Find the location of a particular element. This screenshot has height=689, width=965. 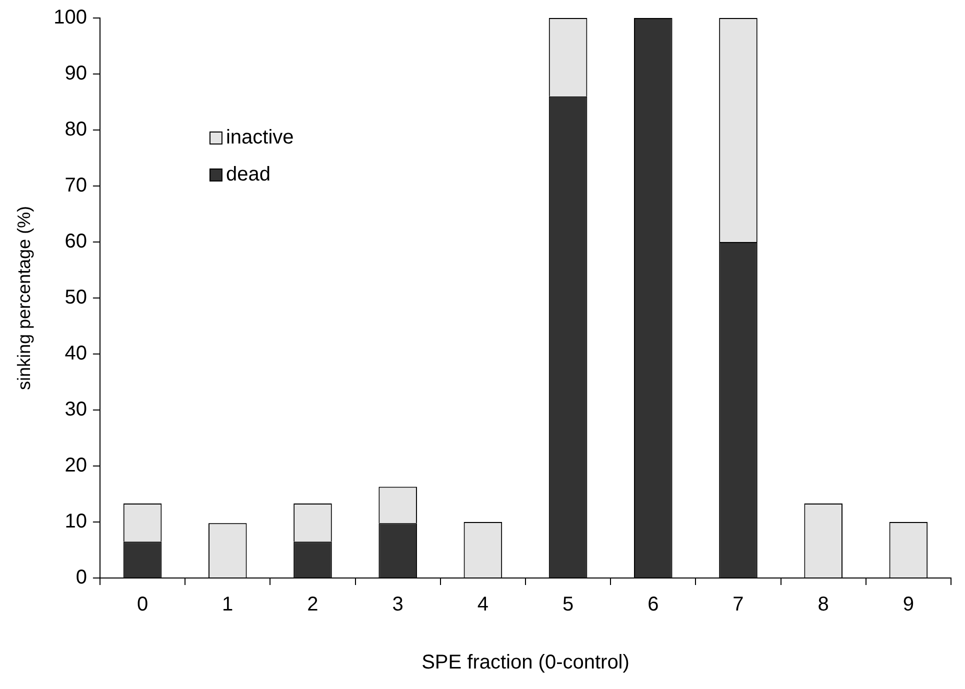

y-tick-label: 30 is located at coordinates (75, 409).